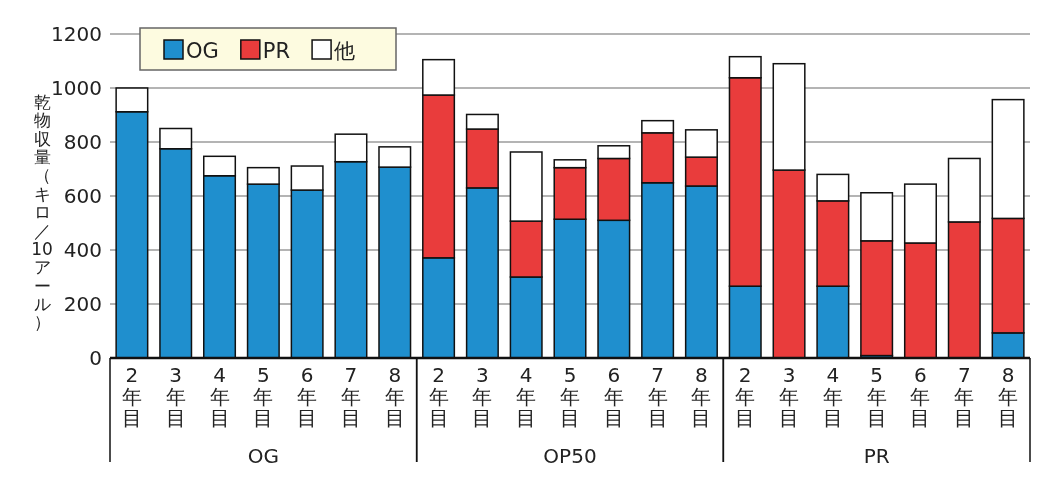 This screenshot has width=1045, height=485. What do you see at coordinates (76, 34) in the screenshot?
I see `y-tick-label: 1200` at bounding box center [76, 34].